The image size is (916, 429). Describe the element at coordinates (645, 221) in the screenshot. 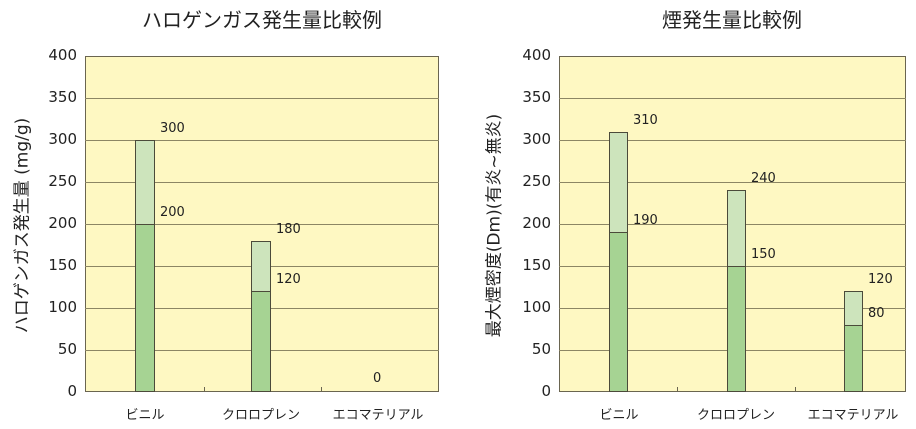

I see `value-label: 190` at that location.